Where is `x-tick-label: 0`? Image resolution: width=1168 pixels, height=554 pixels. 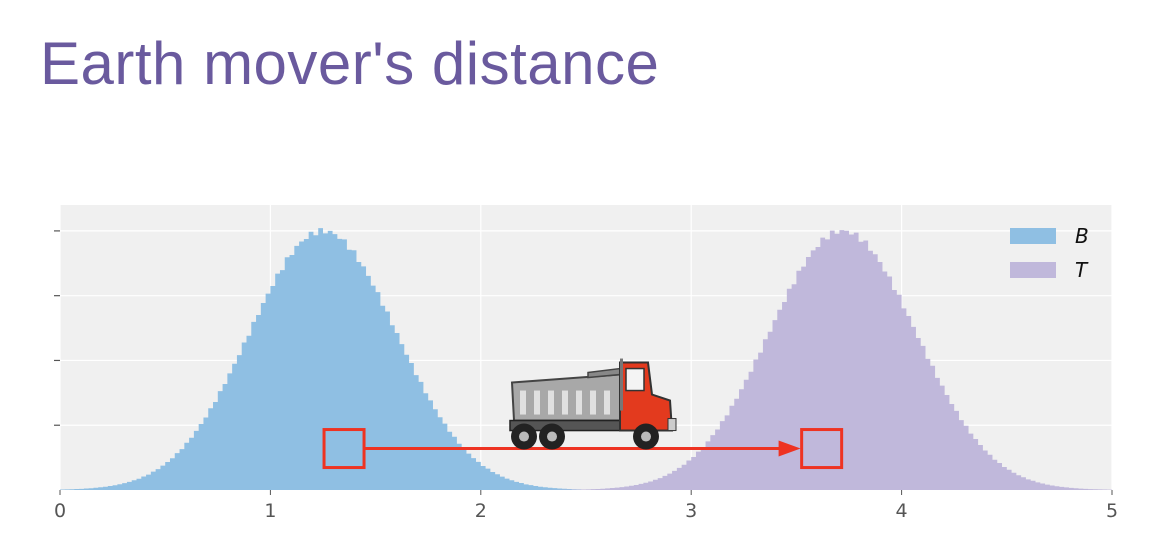
x-tick-label: 0 is located at coordinates (60, 511).